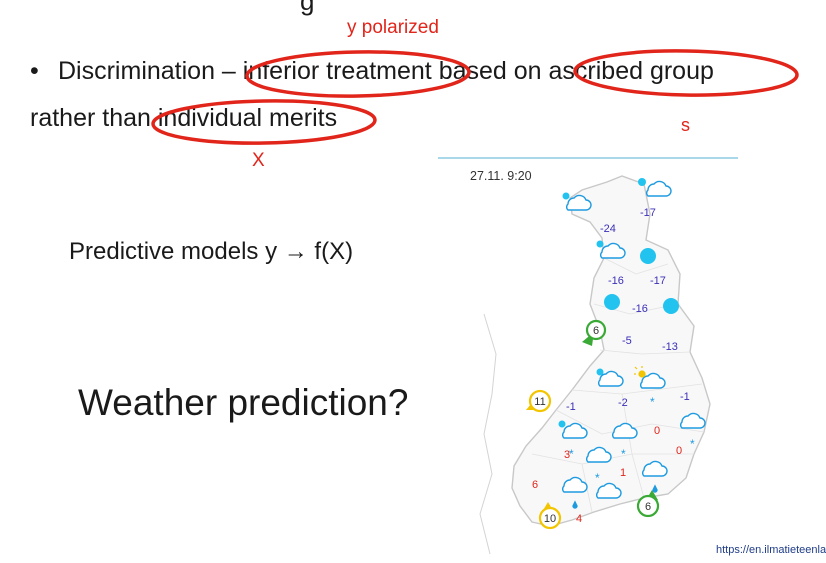 The width and height of the screenshot is (826, 563). What do you see at coordinates (670, 347) in the screenshot?
I see `temp-label: -13` at bounding box center [670, 347].